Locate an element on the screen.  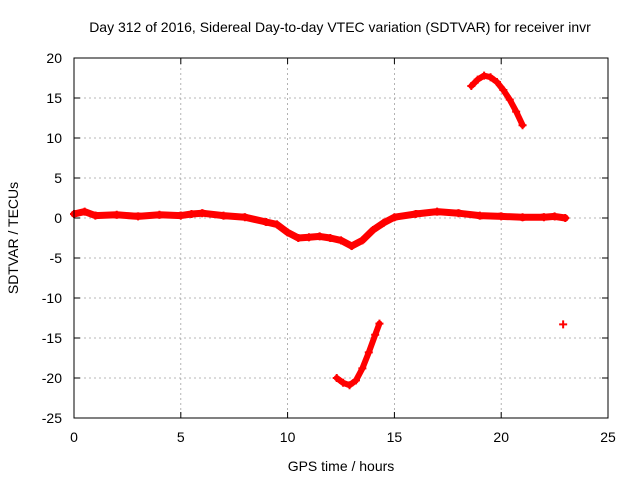
x-tick-label: 15 is located at coordinates (395, 437).